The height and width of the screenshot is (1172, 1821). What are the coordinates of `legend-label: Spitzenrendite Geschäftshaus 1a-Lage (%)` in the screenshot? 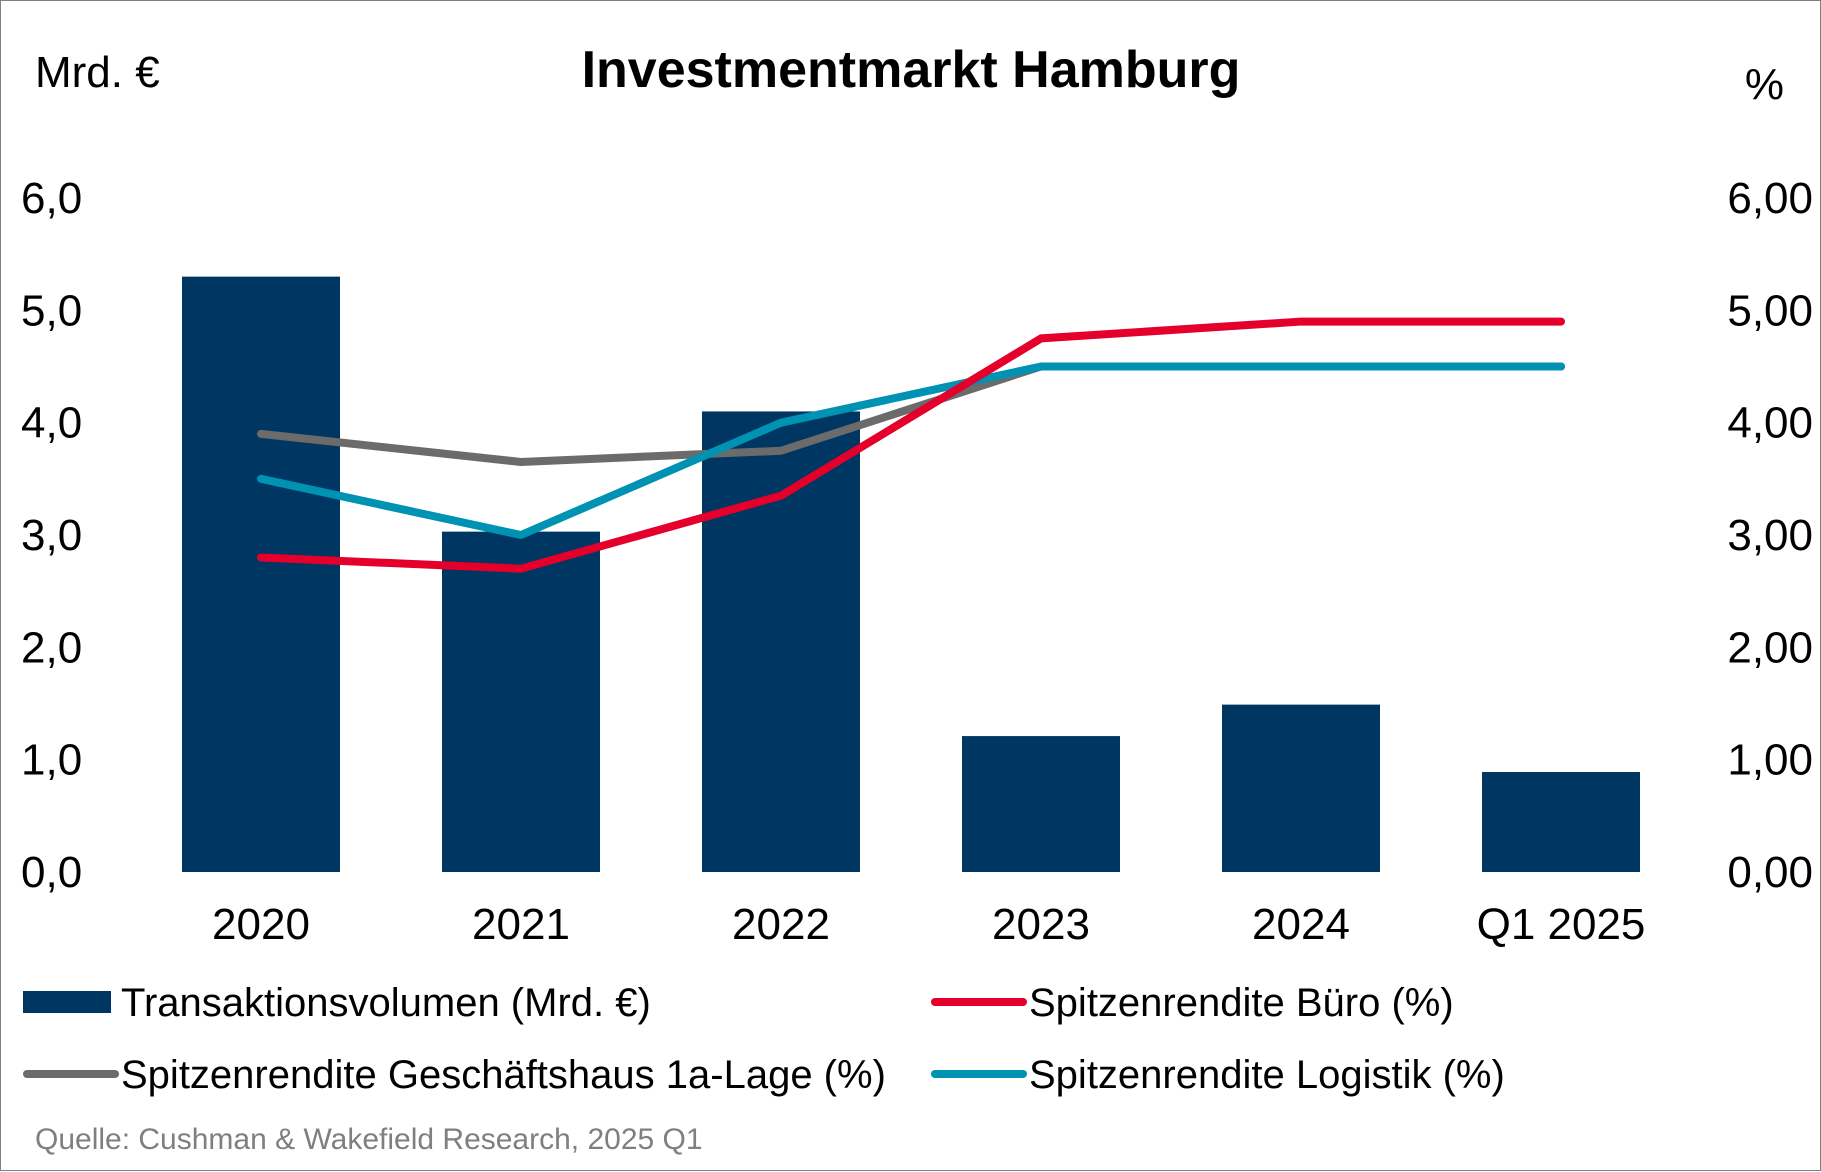 It's located at (503, 1075).